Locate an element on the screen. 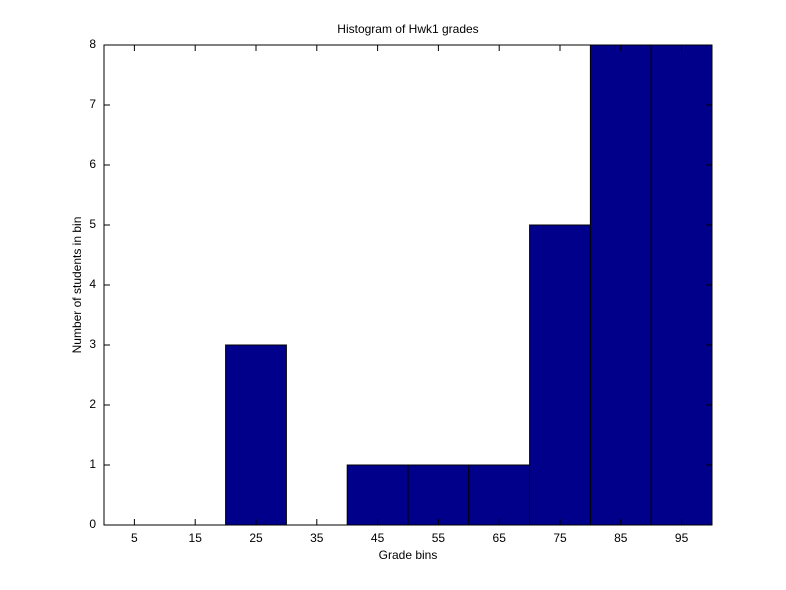  y-tick-label: 2 is located at coordinates (92, 404).